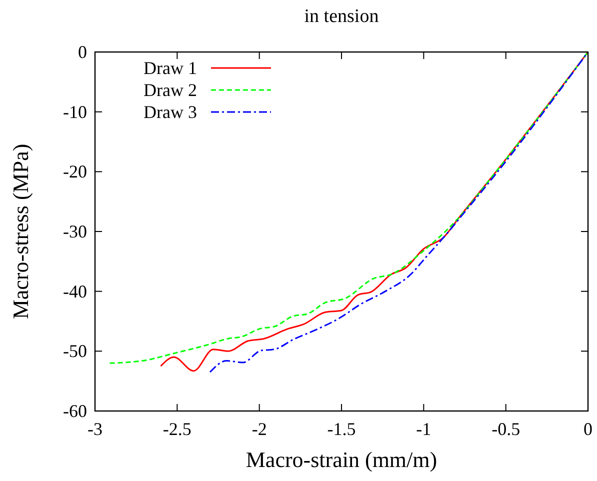 This screenshot has height=481, width=597. I want to click on y-tick-label: 0, so click(82, 52).